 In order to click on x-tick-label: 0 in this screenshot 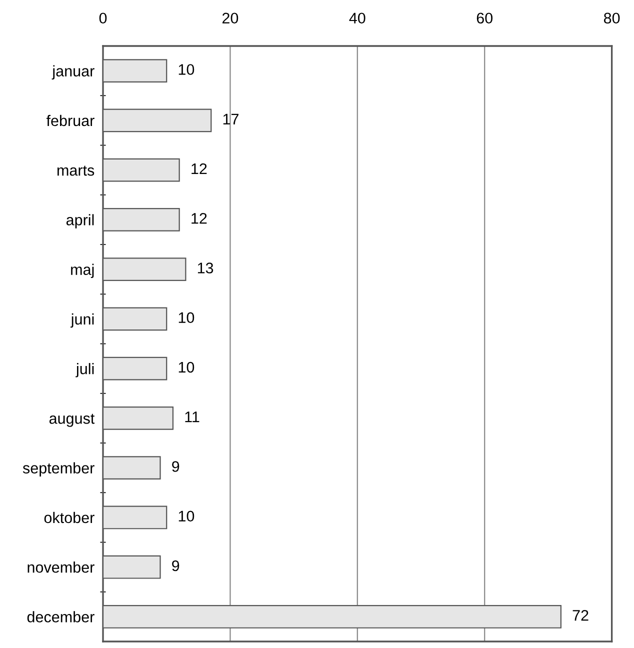, I will do `click(103, 18)`.